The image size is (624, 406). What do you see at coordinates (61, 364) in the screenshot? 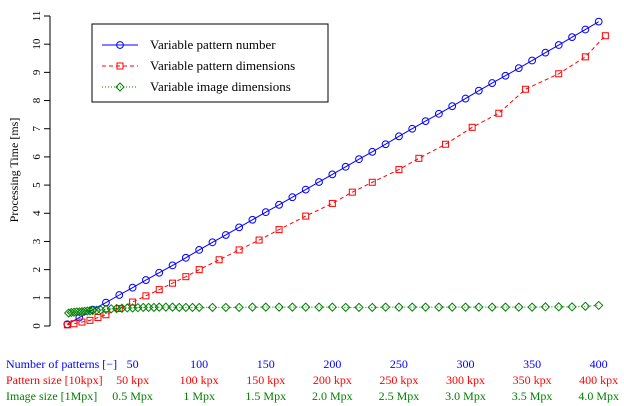
I see `x-row-label: Number of patterns [−]` at bounding box center [61, 364].